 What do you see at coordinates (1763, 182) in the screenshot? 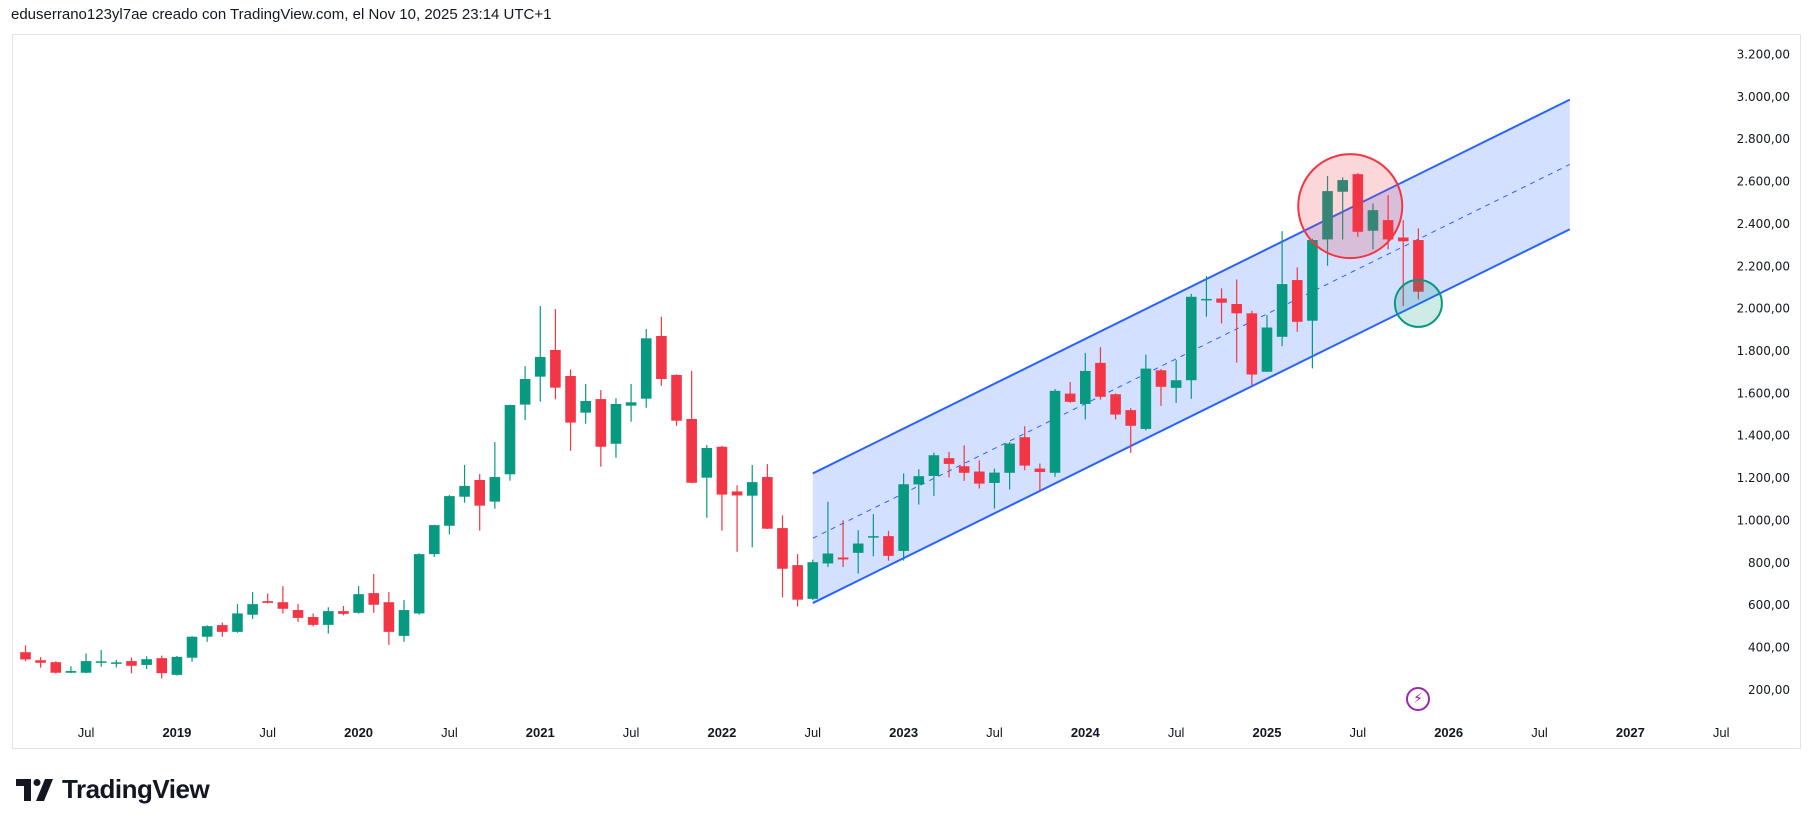
I see `price-tick-label: 2.600,00` at bounding box center [1763, 182].